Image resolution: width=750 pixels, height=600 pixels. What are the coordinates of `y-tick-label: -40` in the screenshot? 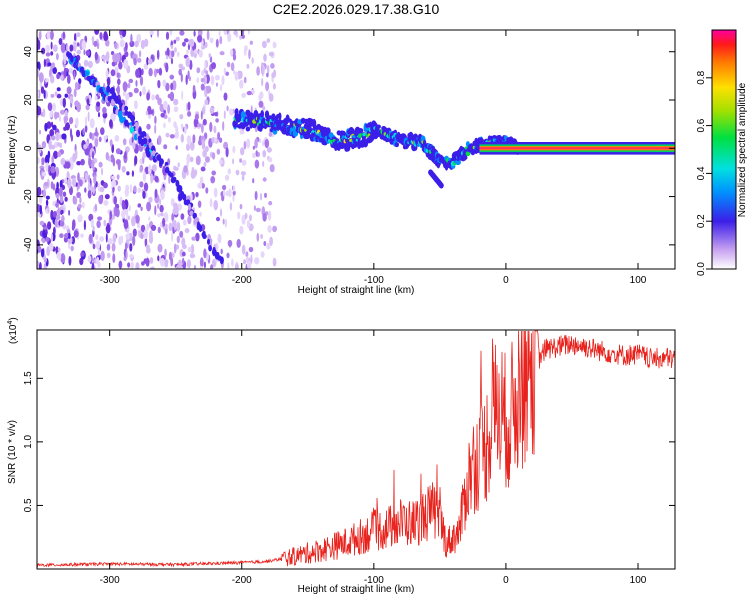 It's located at (28, 244).